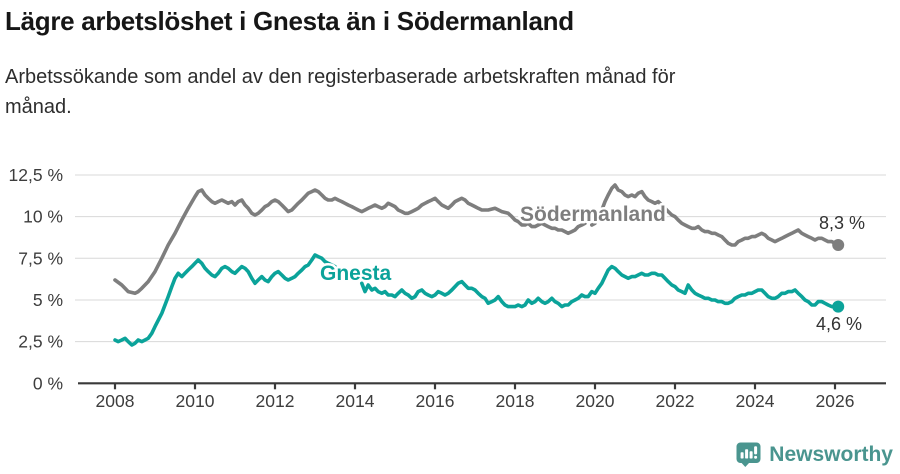 The width and height of the screenshot is (900, 474). What do you see at coordinates (593, 214) in the screenshot?
I see `series-label-sodermanland: Södermanland` at bounding box center [593, 214].